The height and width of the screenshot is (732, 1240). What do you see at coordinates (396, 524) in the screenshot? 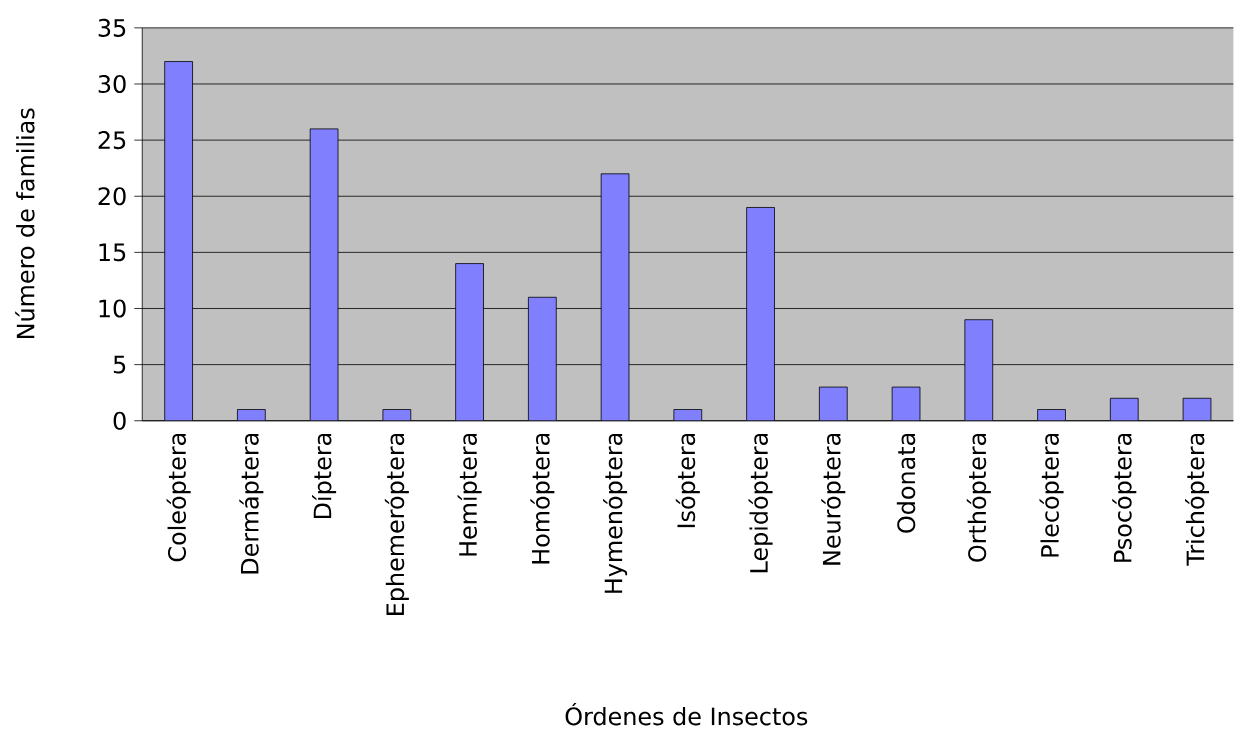
I see `x-tick-label: Ephemeróptera` at bounding box center [396, 524].